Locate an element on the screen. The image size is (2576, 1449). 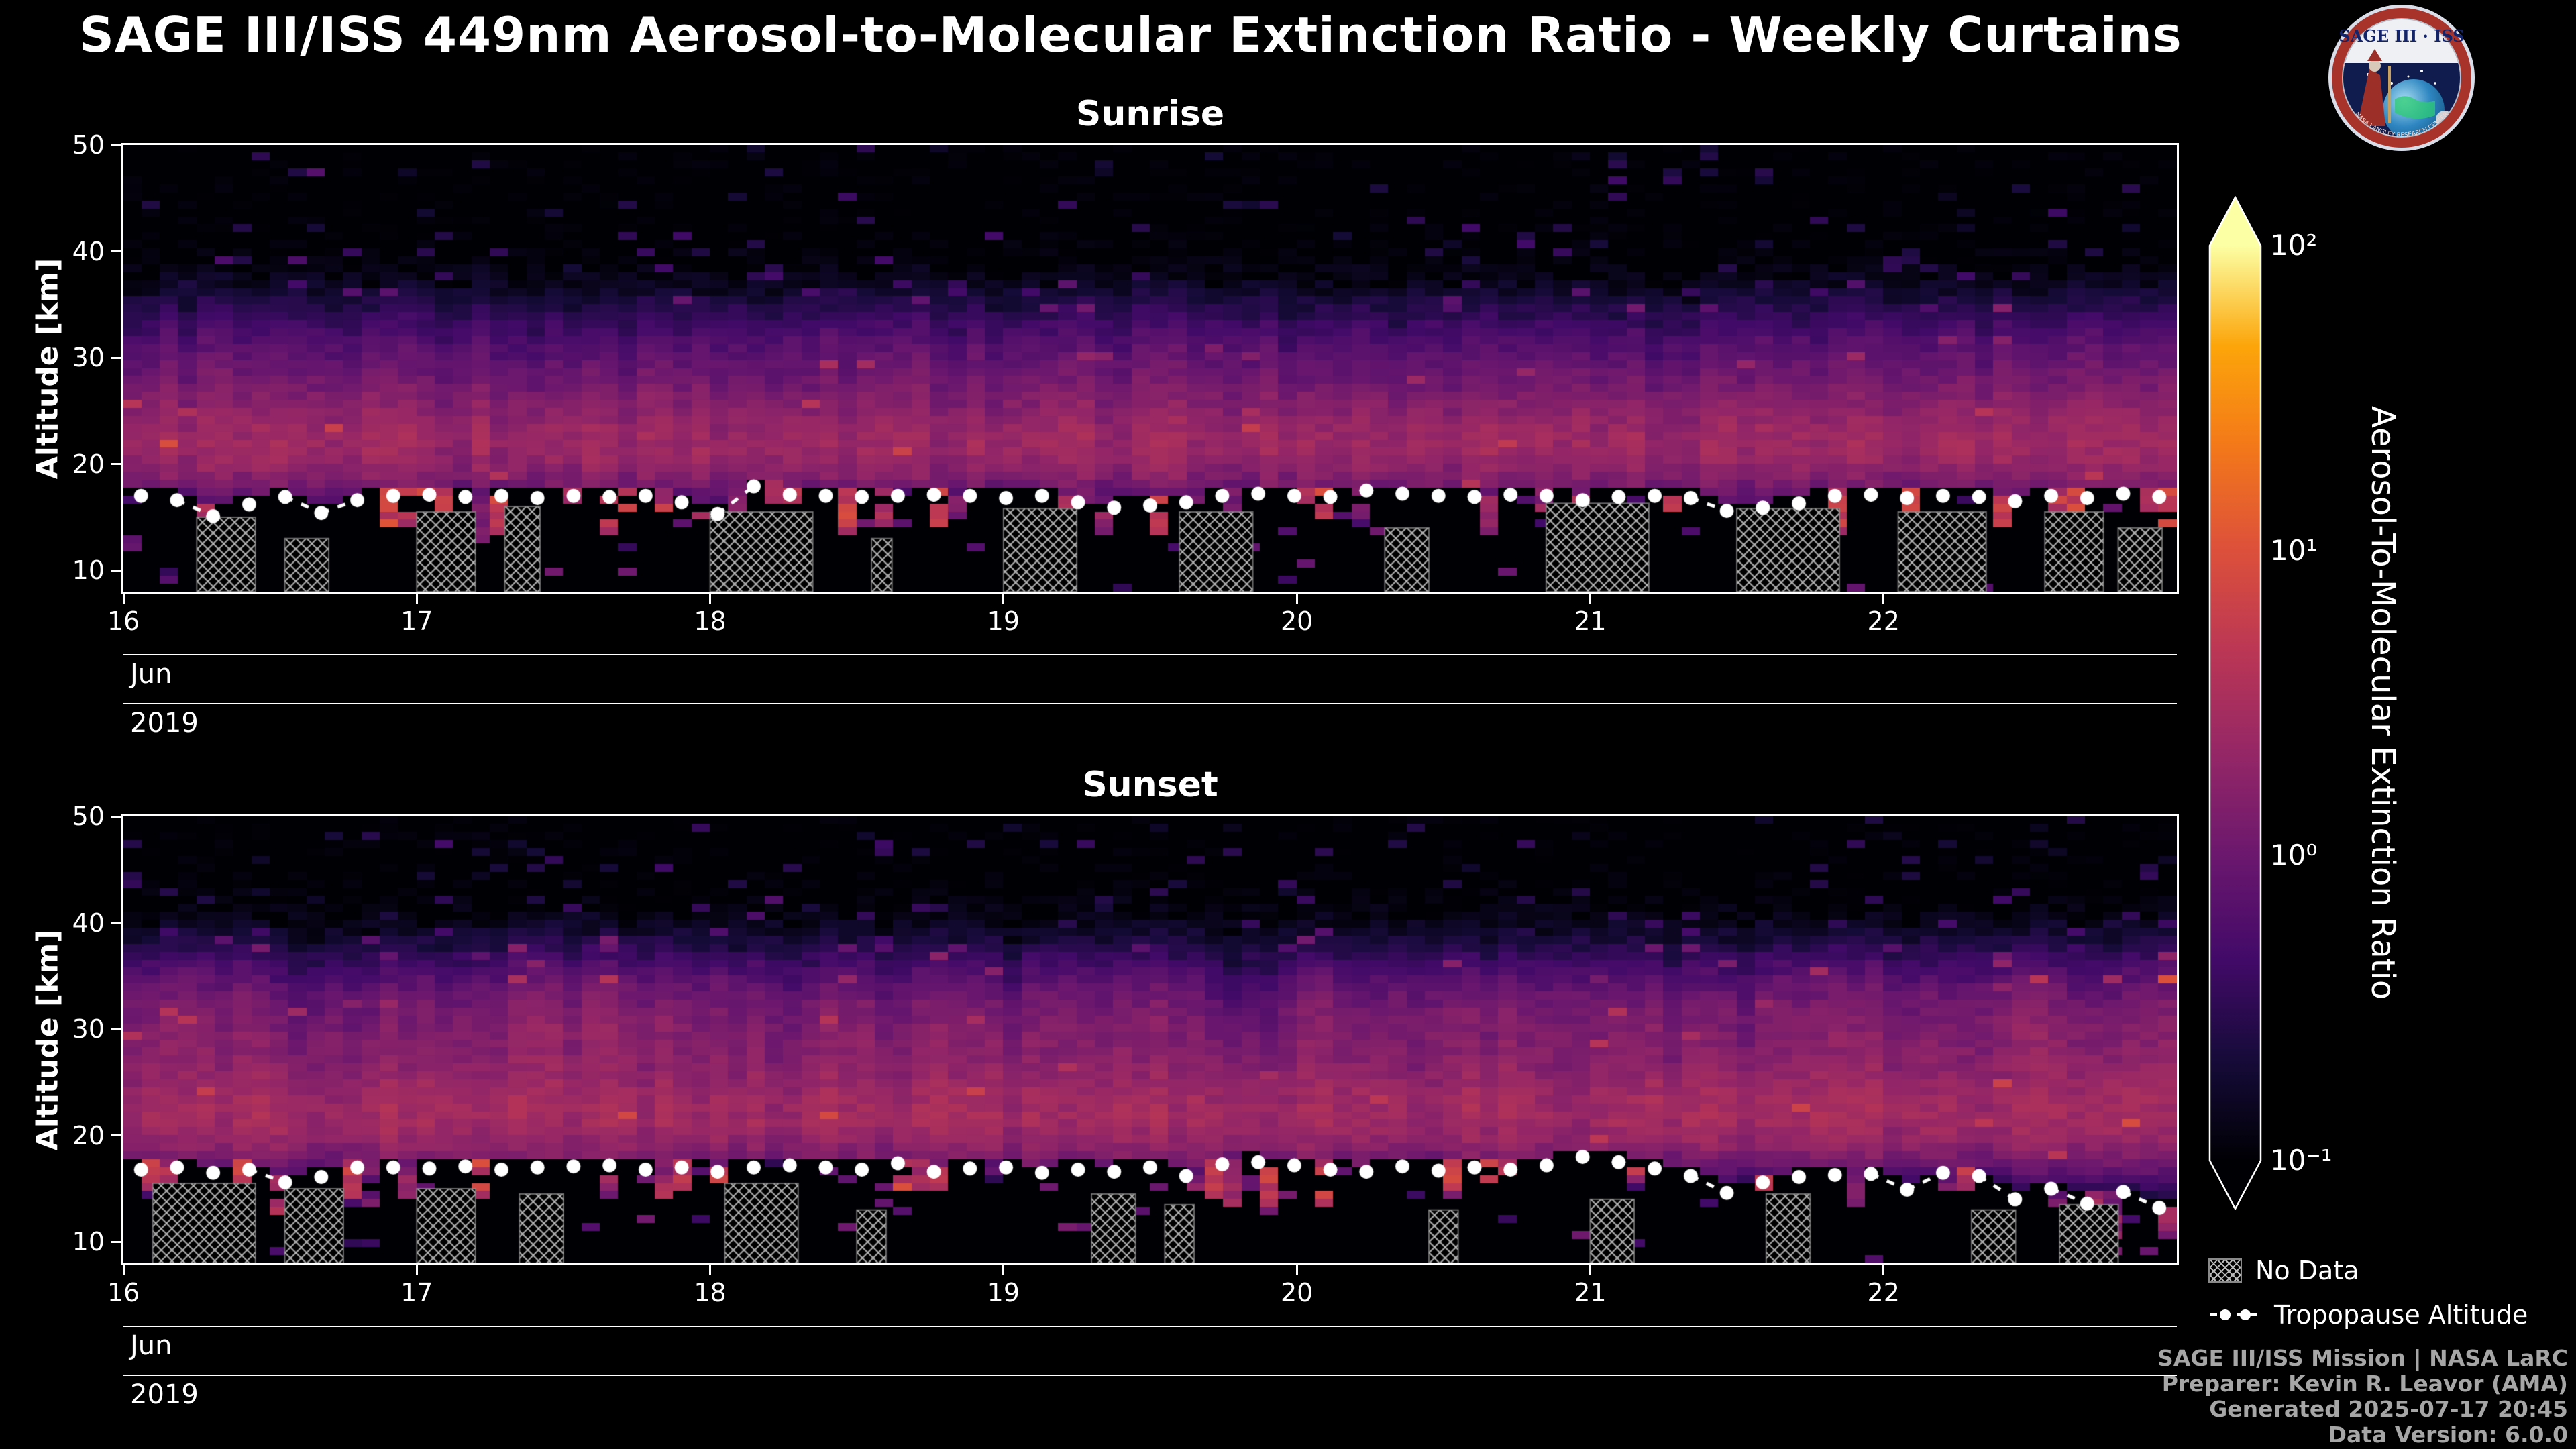
credit-line-mission: SAGE III/ISS Mission | NASA LaRC is located at coordinates (2362, 1358).